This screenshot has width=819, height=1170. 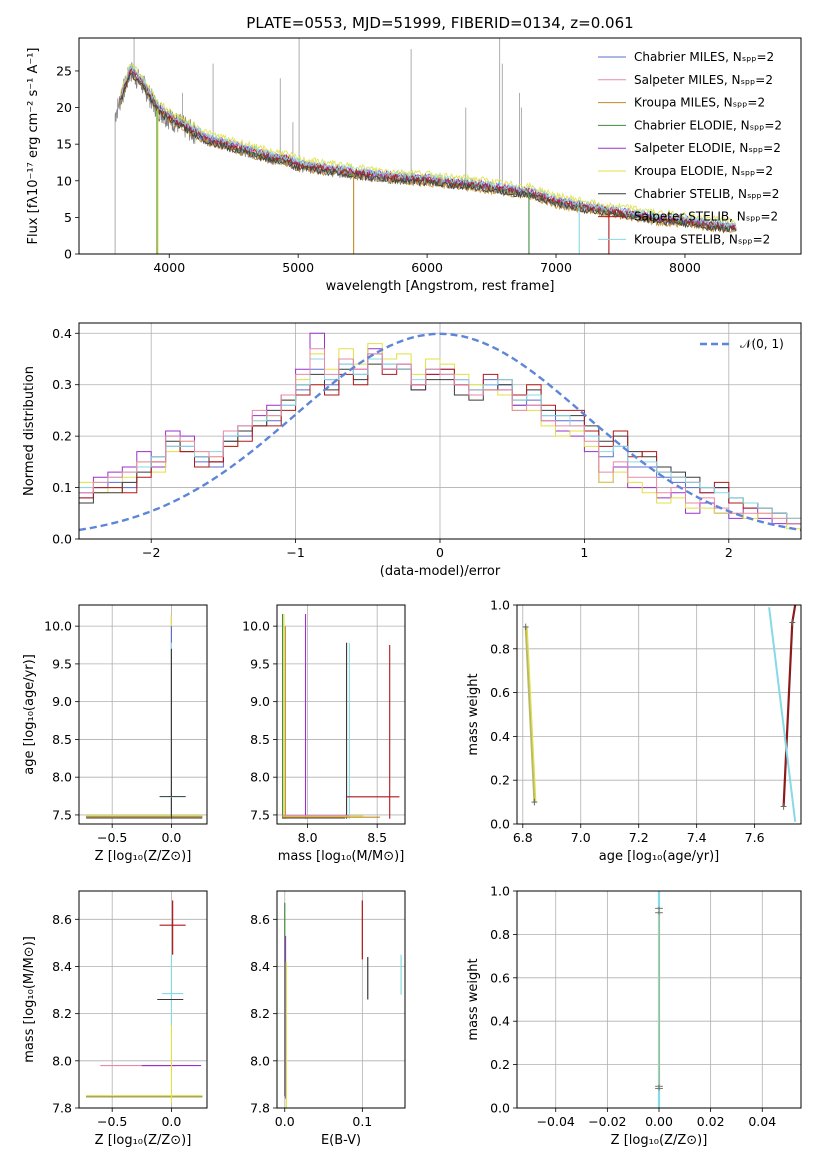 What do you see at coordinates (33, 146) in the screenshot?
I see `y-axis-label: Flux [fλ10⁻¹⁷ erg cm⁻² s⁻¹ A⁻¹]` at bounding box center [33, 146].